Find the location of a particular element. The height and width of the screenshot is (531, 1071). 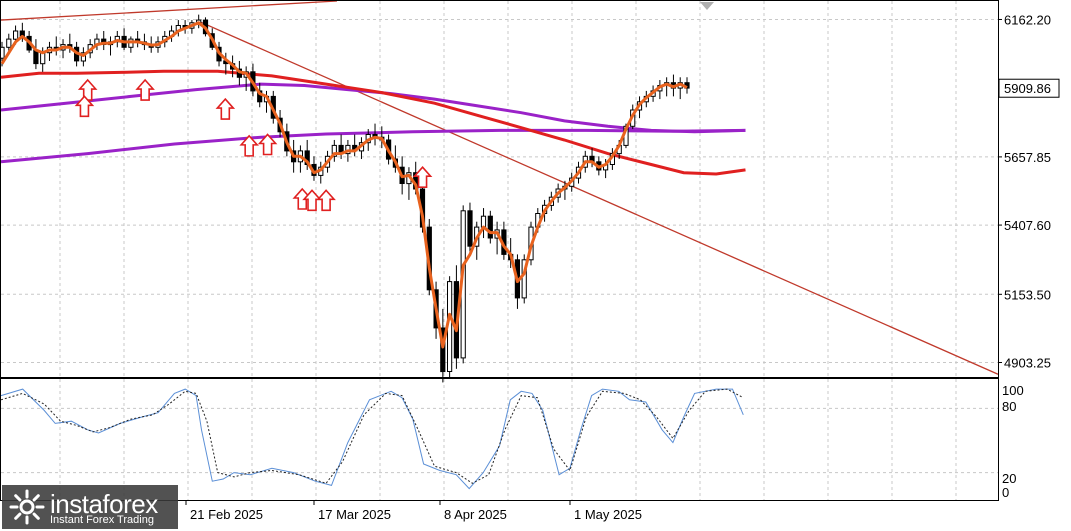

ma-purple-slow is located at coordinates (373, 146).